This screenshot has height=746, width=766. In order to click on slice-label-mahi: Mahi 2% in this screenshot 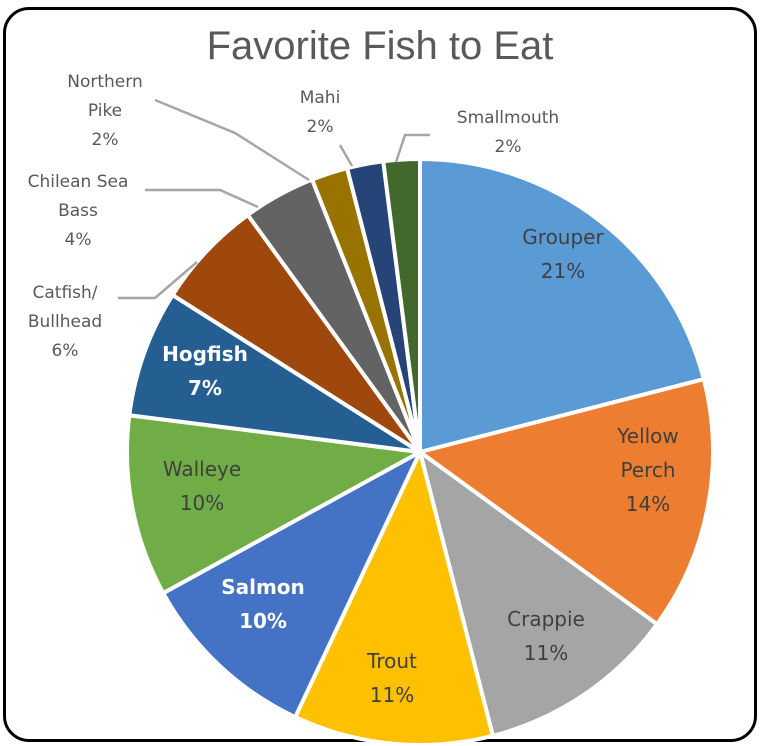, I will do `click(320, 112)`.